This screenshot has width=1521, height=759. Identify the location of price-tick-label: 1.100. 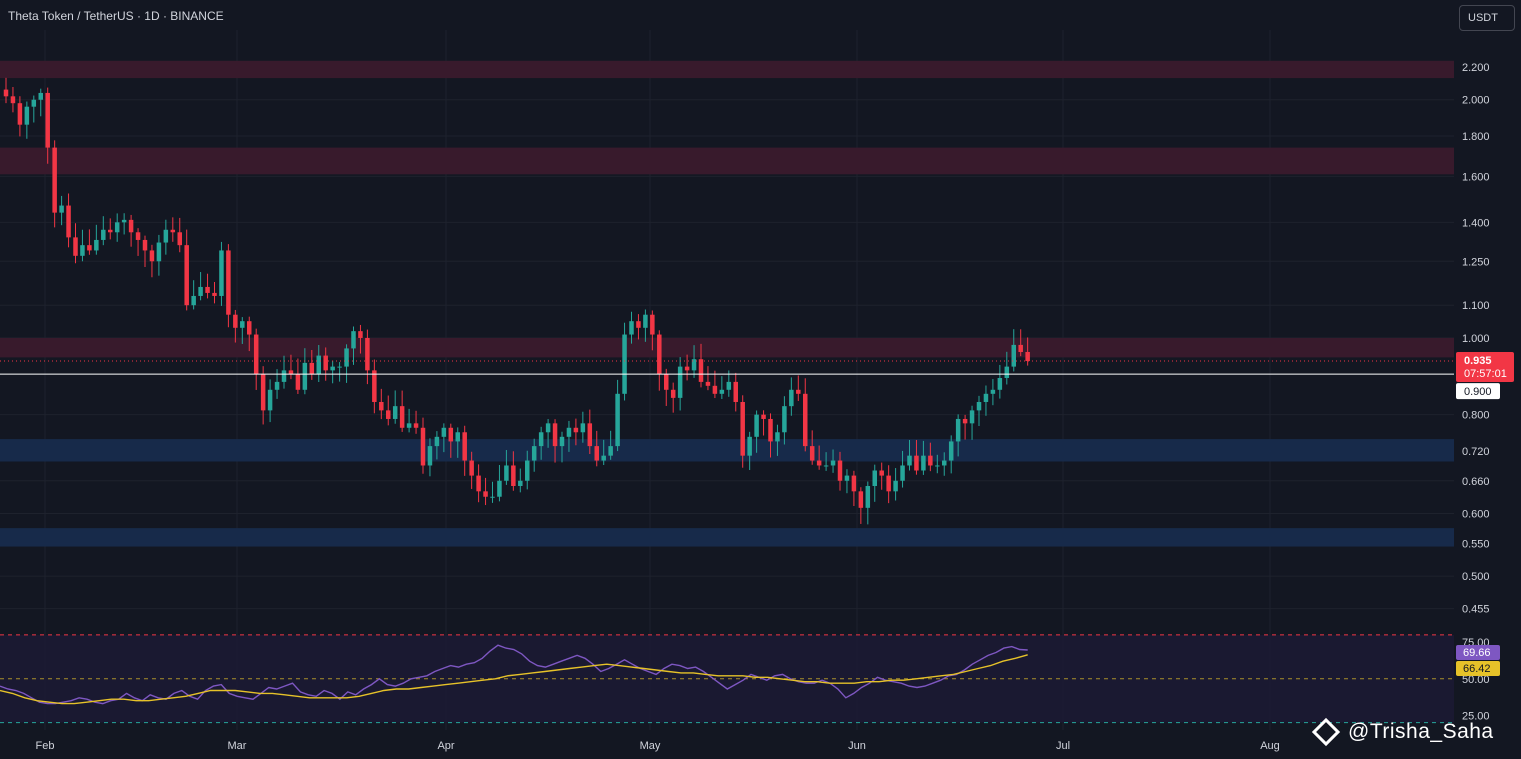
(1476, 306).